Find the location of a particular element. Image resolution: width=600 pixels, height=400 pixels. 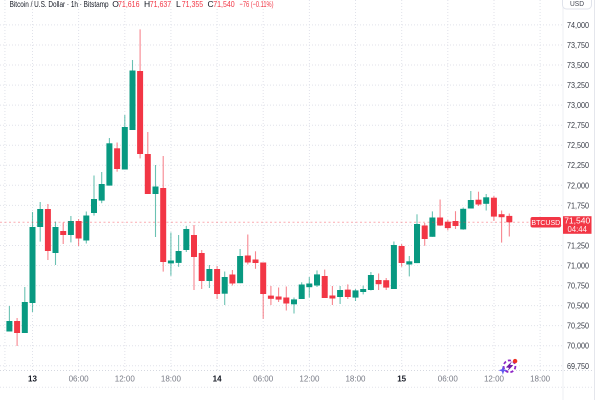

svg-text: 71,355 is located at coordinates (193, 4).